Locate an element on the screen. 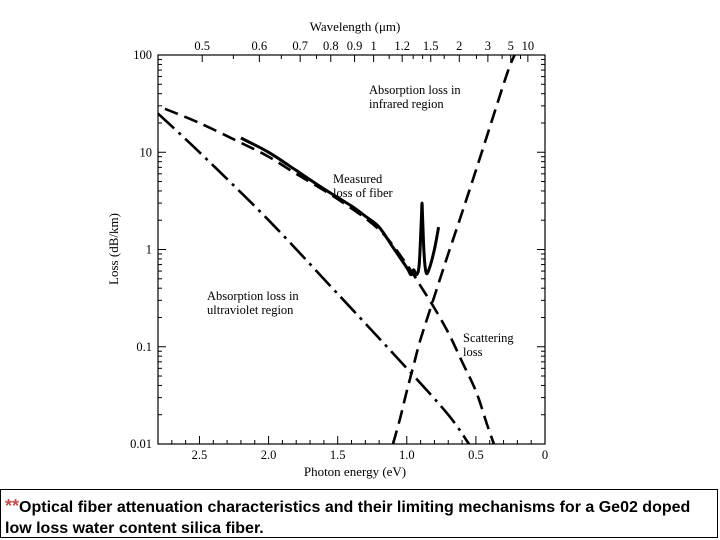  y-tick-label: 100 is located at coordinates (142, 55).